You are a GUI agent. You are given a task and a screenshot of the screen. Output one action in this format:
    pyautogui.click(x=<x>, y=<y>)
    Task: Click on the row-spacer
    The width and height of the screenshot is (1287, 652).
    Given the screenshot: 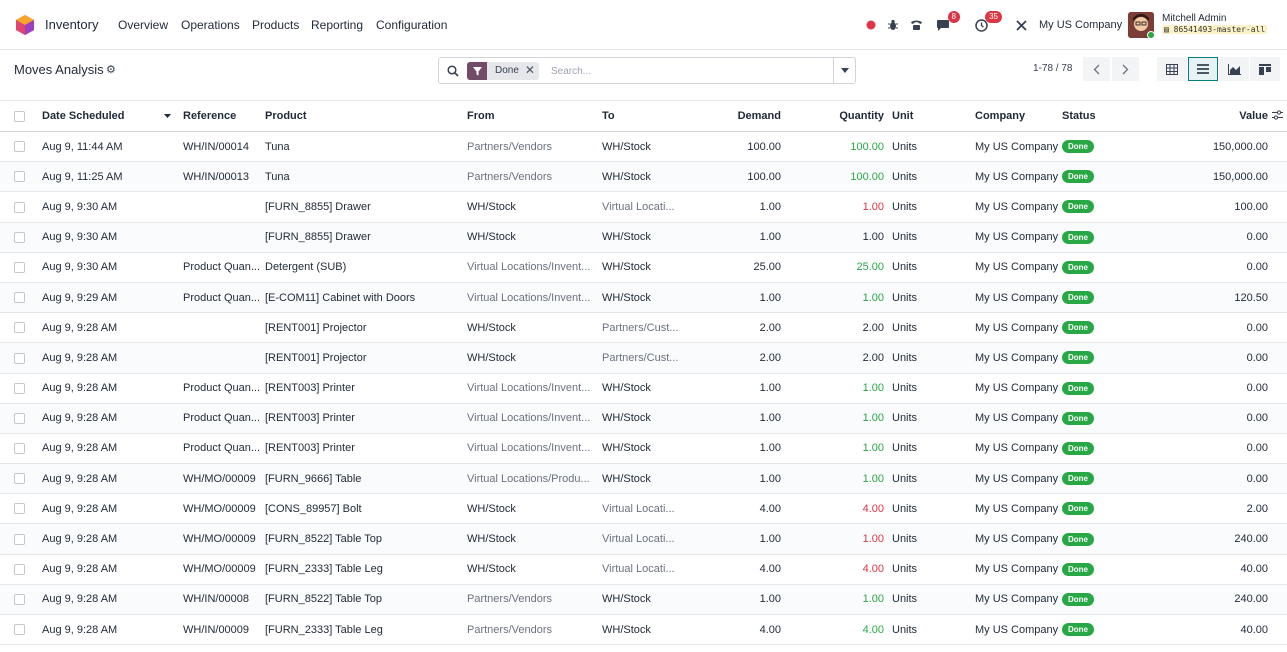 What is the action you would take?
    pyautogui.click(x=1279, y=237)
    